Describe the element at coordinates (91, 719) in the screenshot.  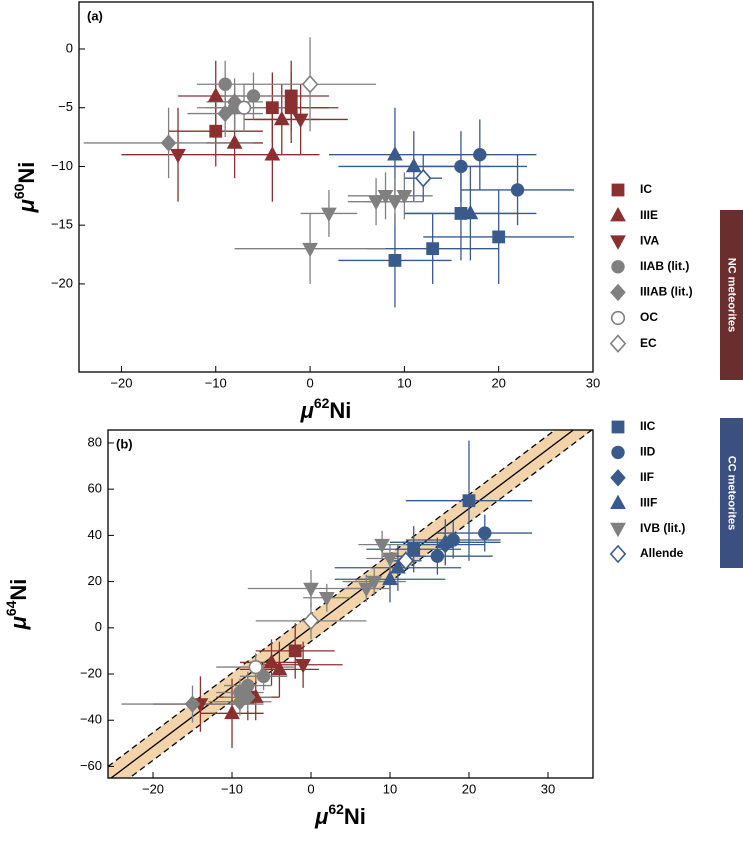
I see `y-tick-label: −40` at that location.